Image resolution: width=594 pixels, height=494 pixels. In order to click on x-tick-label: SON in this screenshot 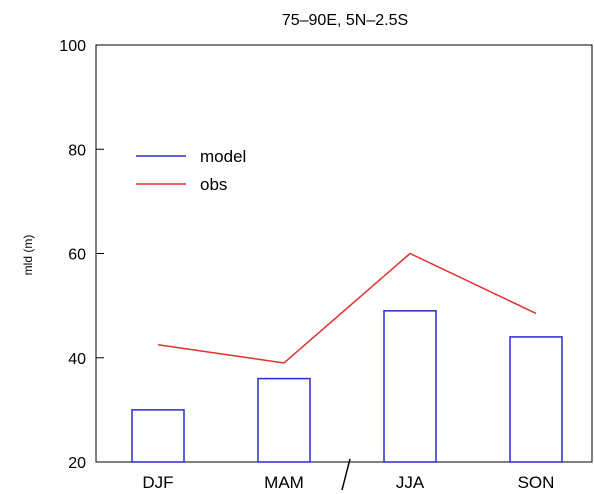, I will do `click(536, 482)`.